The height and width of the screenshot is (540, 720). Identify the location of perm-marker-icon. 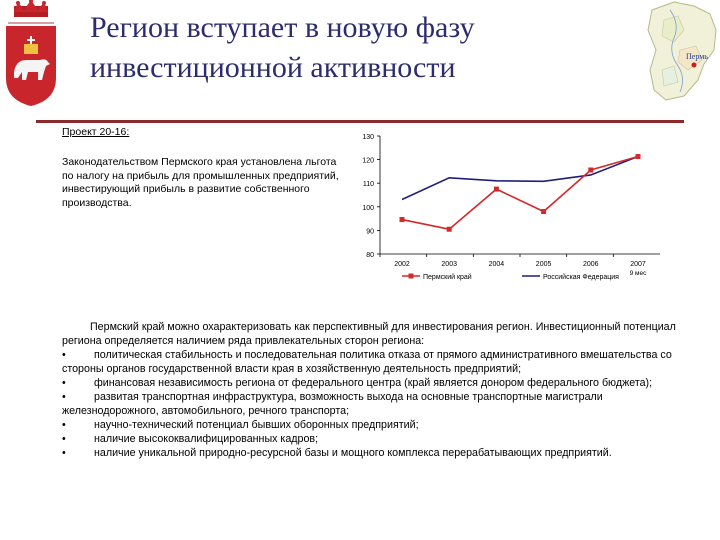
(694, 65).